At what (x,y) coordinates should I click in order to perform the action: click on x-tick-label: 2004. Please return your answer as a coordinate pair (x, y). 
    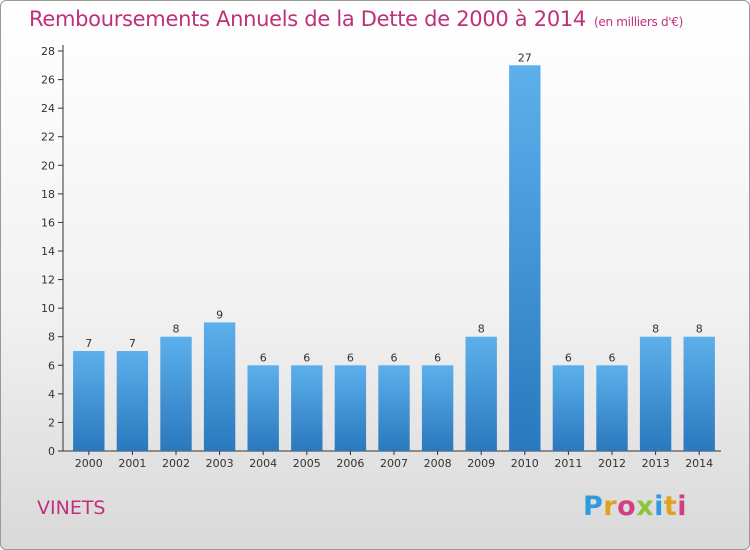
    Looking at the image, I should click on (263, 463).